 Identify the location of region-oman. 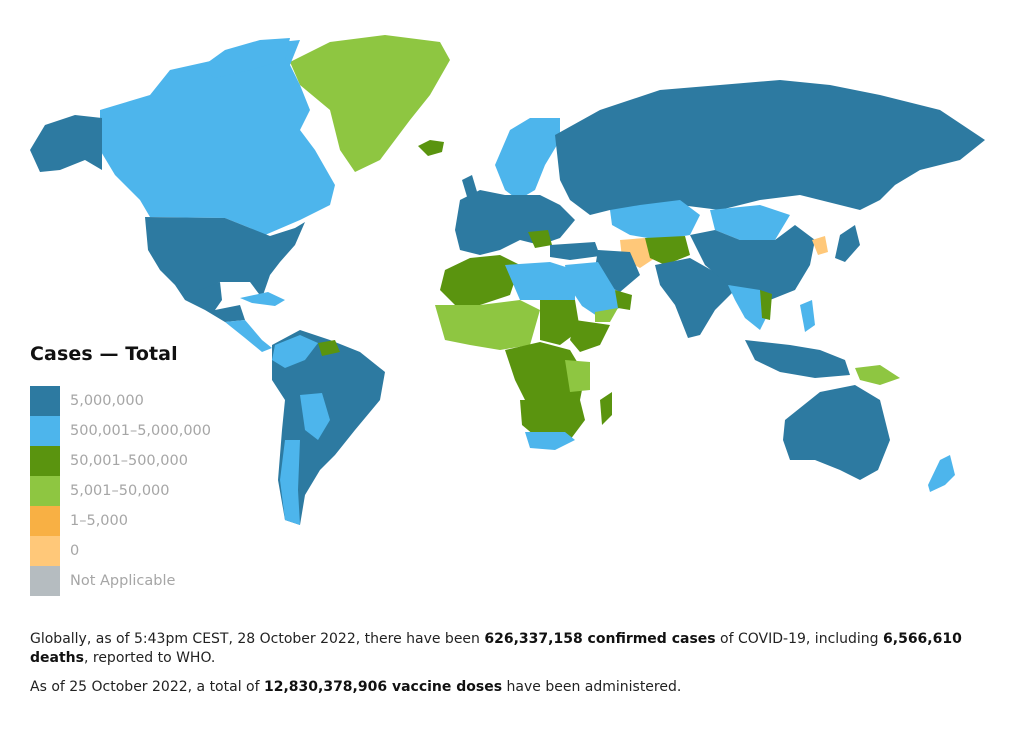
(623, 300).